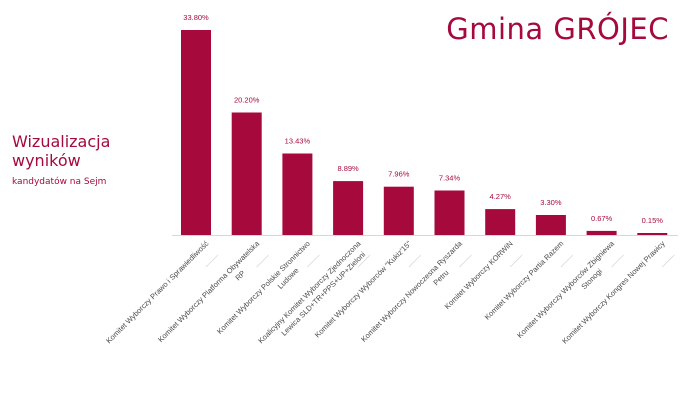 The height and width of the screenshot is (401, 685). Describe the element at coordinates (501, 196) in the screenshot. I see `data-label-7: 4.27%` at that location.